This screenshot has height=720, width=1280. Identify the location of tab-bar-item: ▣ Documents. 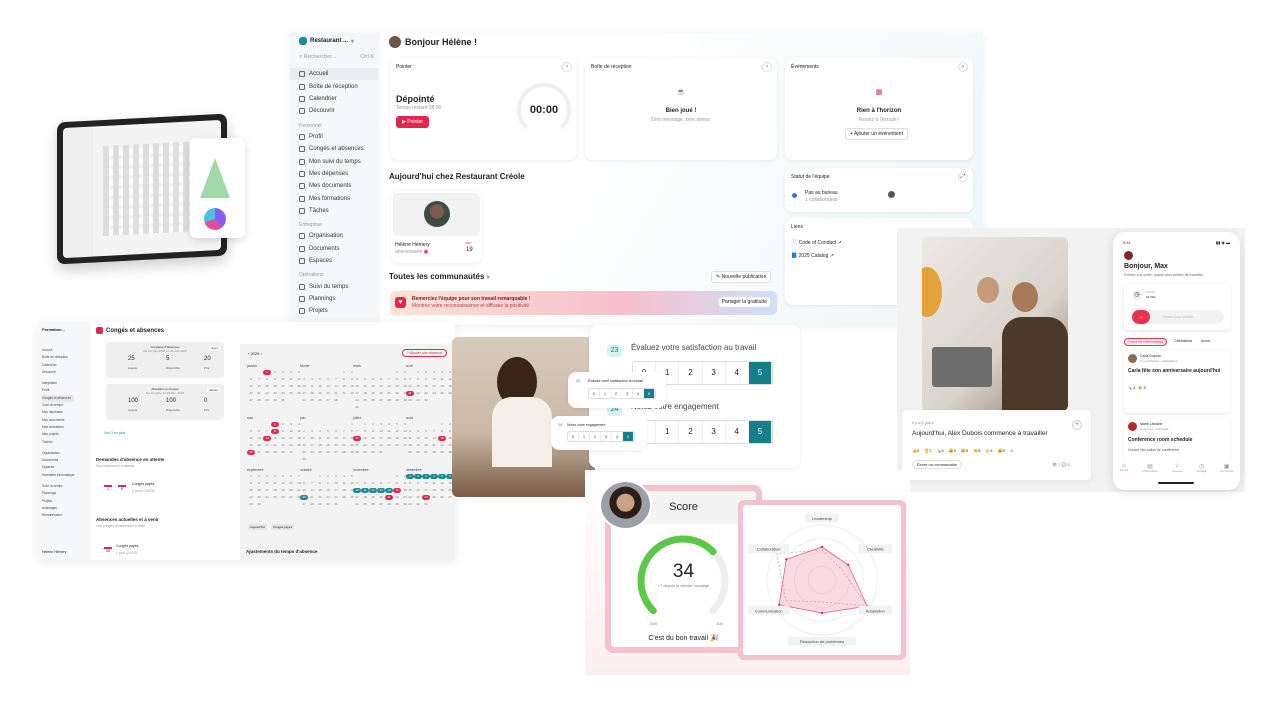
(1226, 468).